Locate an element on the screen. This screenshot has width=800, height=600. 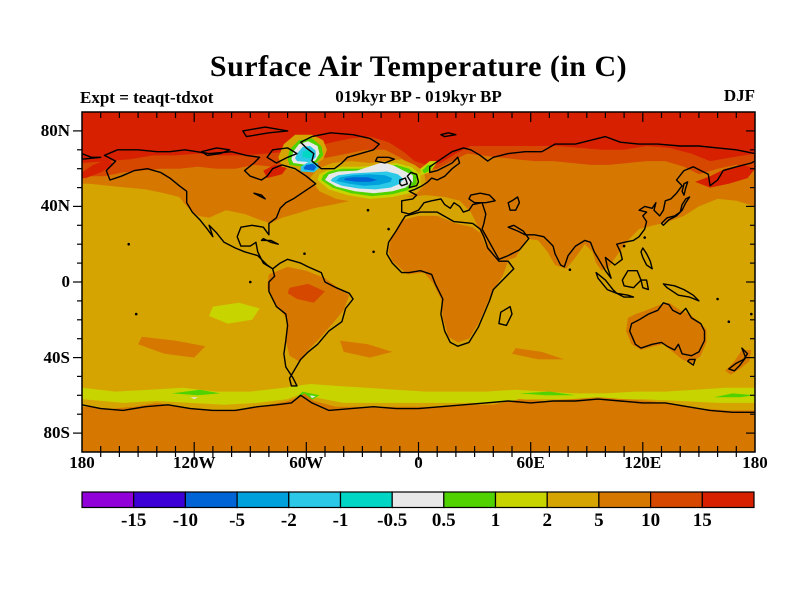
plot-subtitle: 019kyr BP - 019kyr BP is located at coordinates (418, 96).